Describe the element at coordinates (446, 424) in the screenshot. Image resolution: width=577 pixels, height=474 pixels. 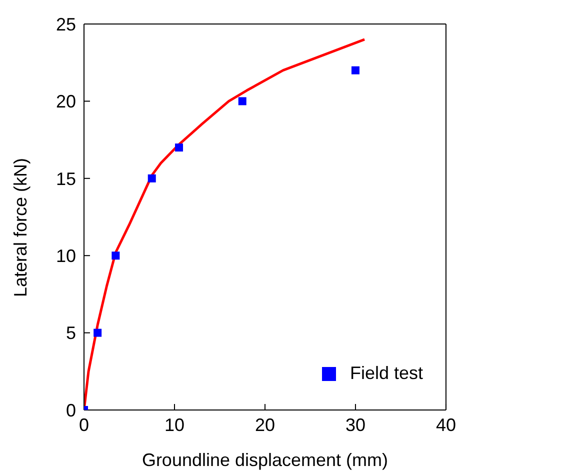
I see `x-tick-label: 40` at that location.